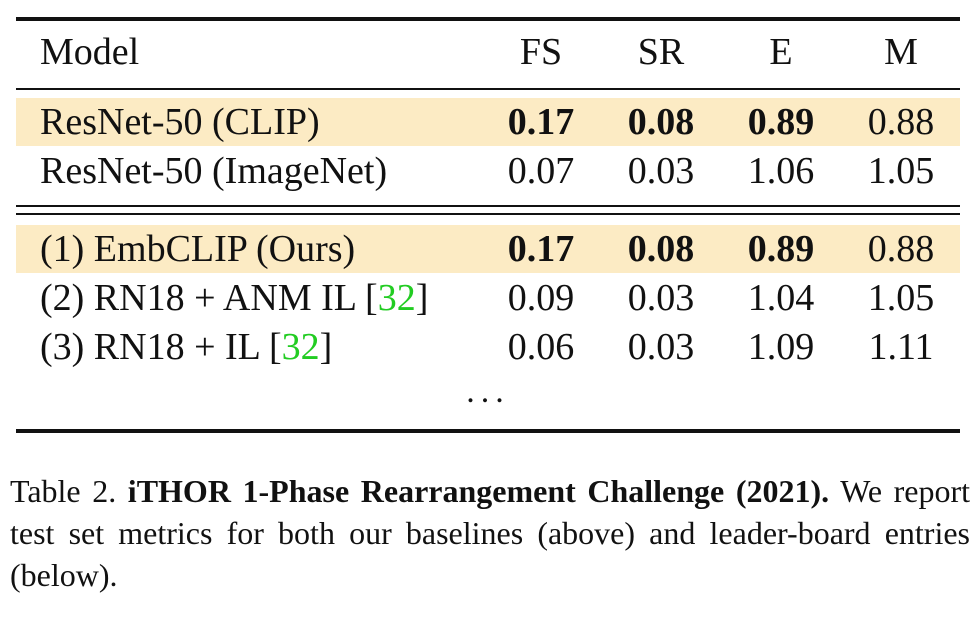 This screenshot has height=618, width=980. What do you see at coordinates (781, 347) in the screenshot?
I see `row-e: 1.09` at bounding box center [781, 347].